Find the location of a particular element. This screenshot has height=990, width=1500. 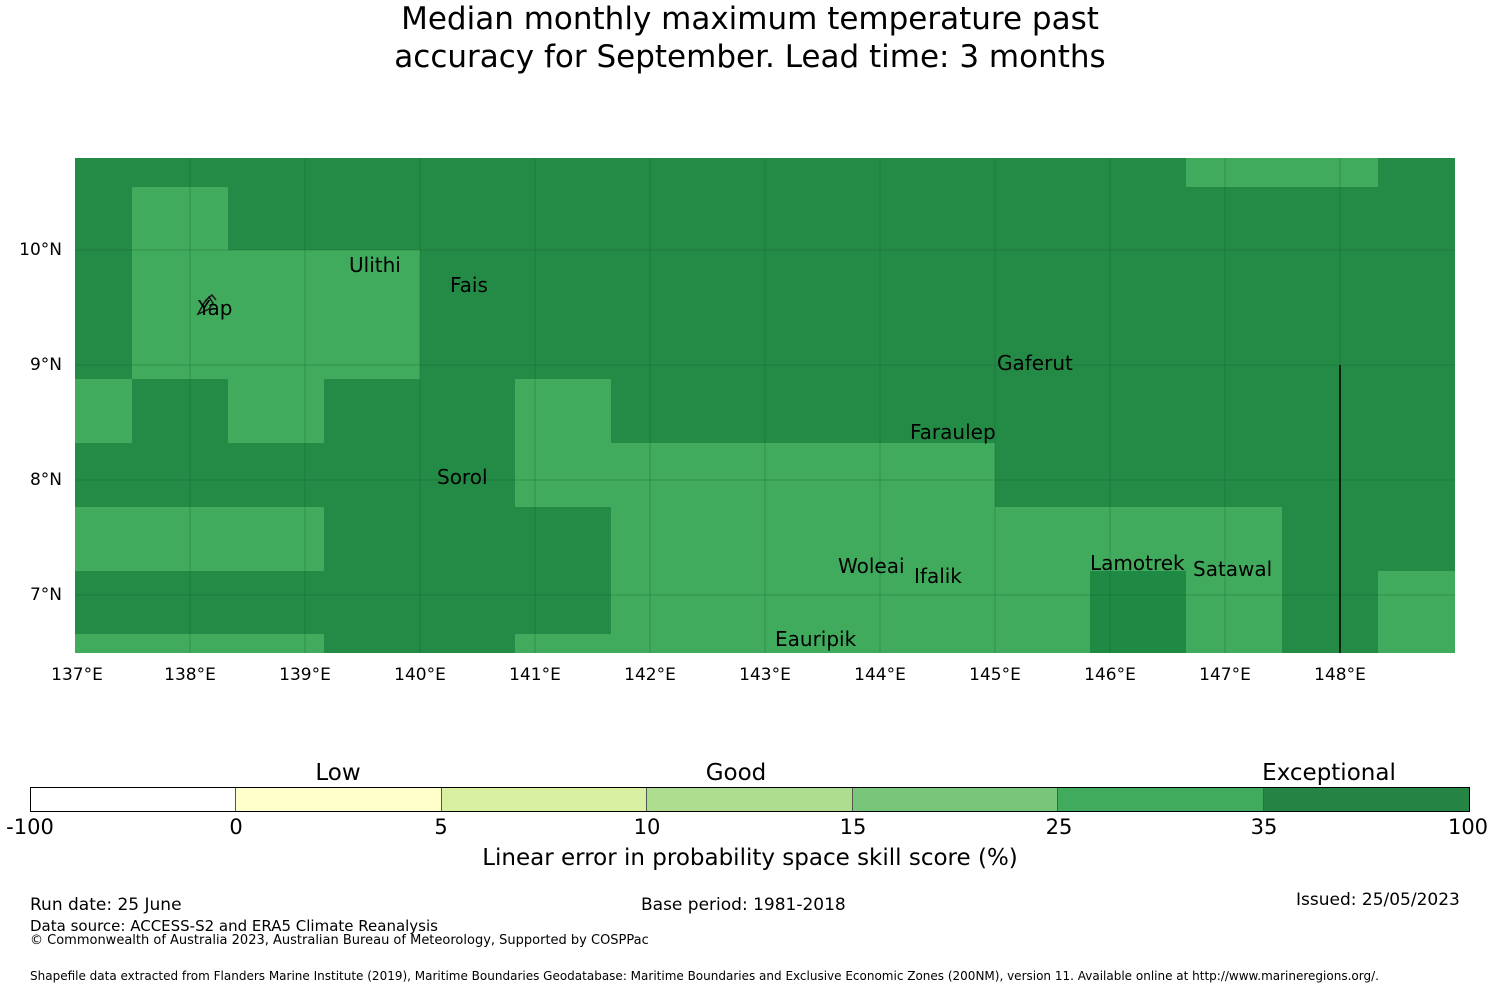

x-tick: 143°E is located at coordinates (765, 675).